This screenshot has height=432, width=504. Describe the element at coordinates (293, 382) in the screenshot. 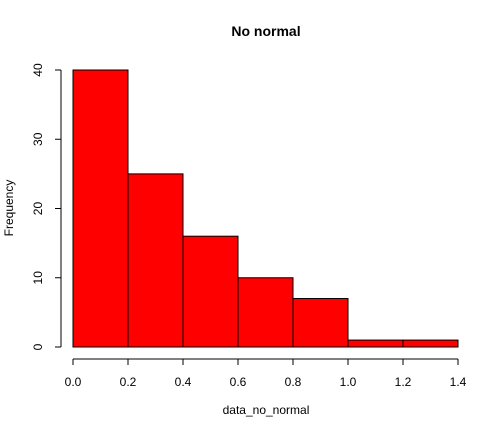

I see `x-tick-label: 0.8` at that location.